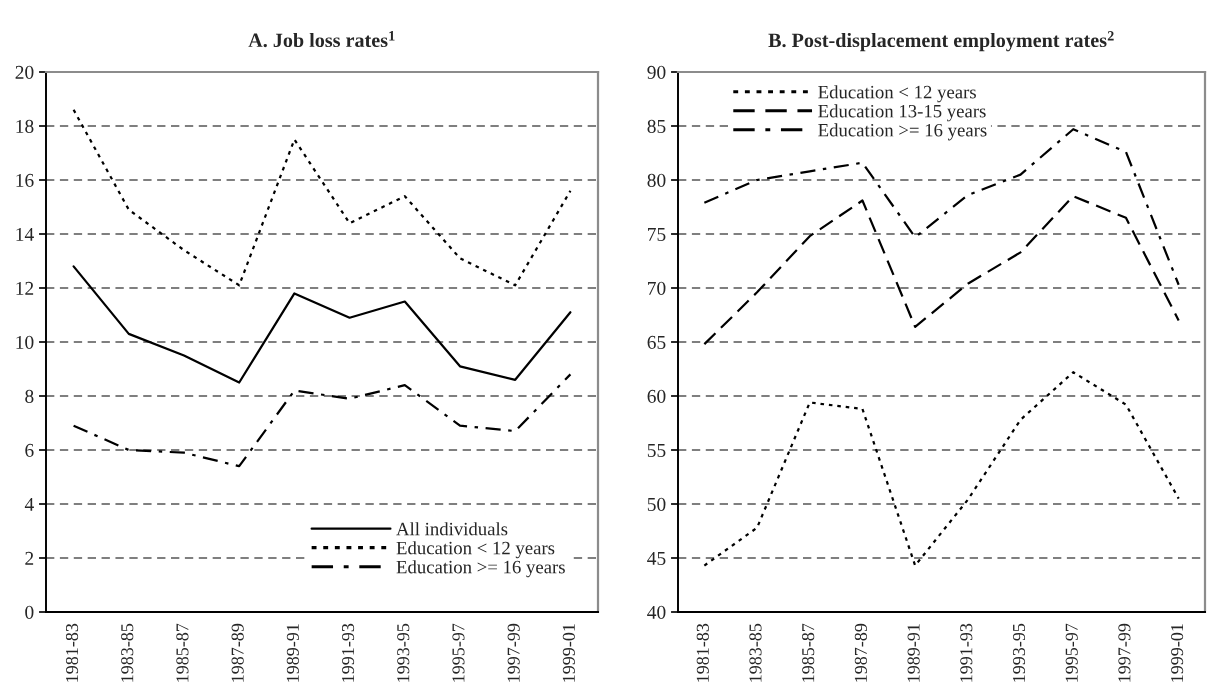 The image size is (1212, 700). What do you see at coordinates (29, 558) in the screenshot?
I see `y-tick-label: 2` at bounding box center [29, 558].